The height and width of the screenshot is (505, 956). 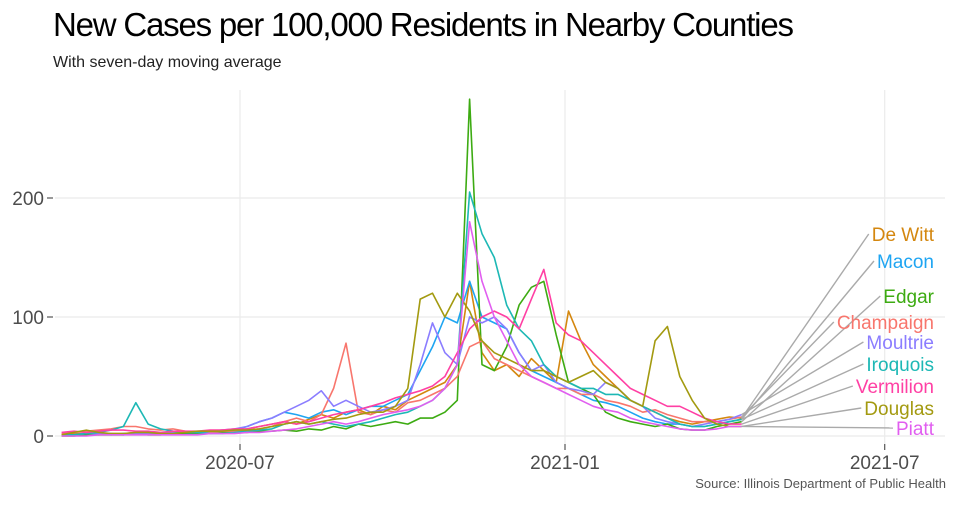 What do you see at coordinates (905, 262) in the screenshot?
I see `series-label-macon: Macon` at bounding box center [905, 262].